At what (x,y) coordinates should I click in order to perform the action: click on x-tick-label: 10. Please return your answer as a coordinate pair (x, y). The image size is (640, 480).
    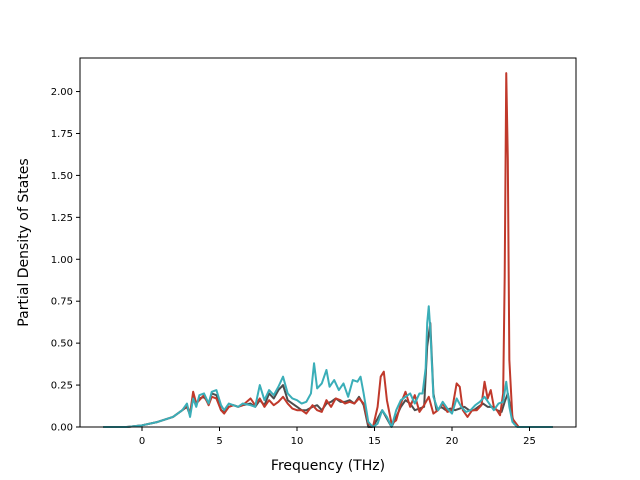
    Looking at the image, I should click on (297, 441).